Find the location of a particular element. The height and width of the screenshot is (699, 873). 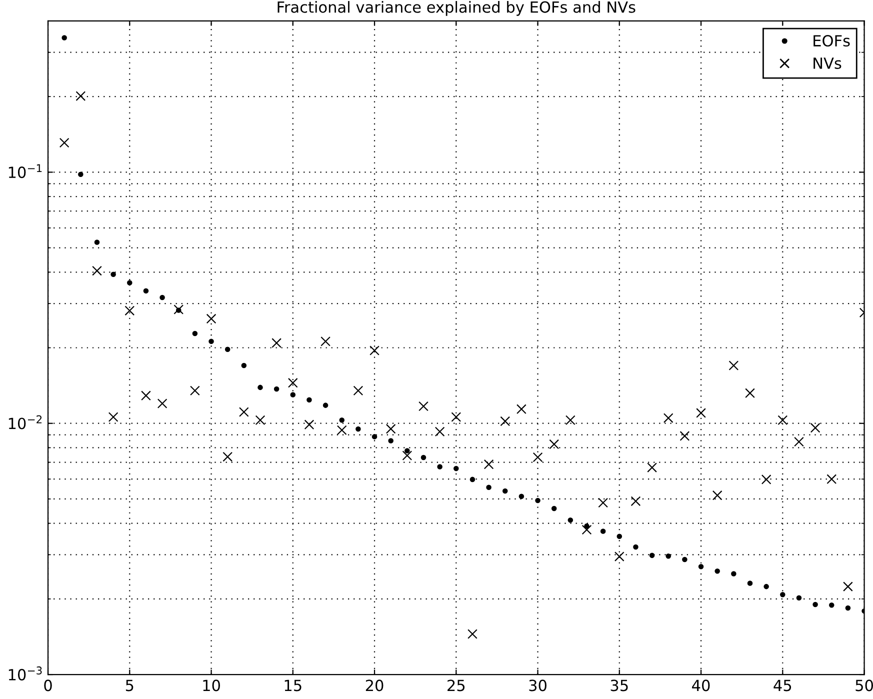

x-tick-label: 20 is located at coordinates (375, 686).